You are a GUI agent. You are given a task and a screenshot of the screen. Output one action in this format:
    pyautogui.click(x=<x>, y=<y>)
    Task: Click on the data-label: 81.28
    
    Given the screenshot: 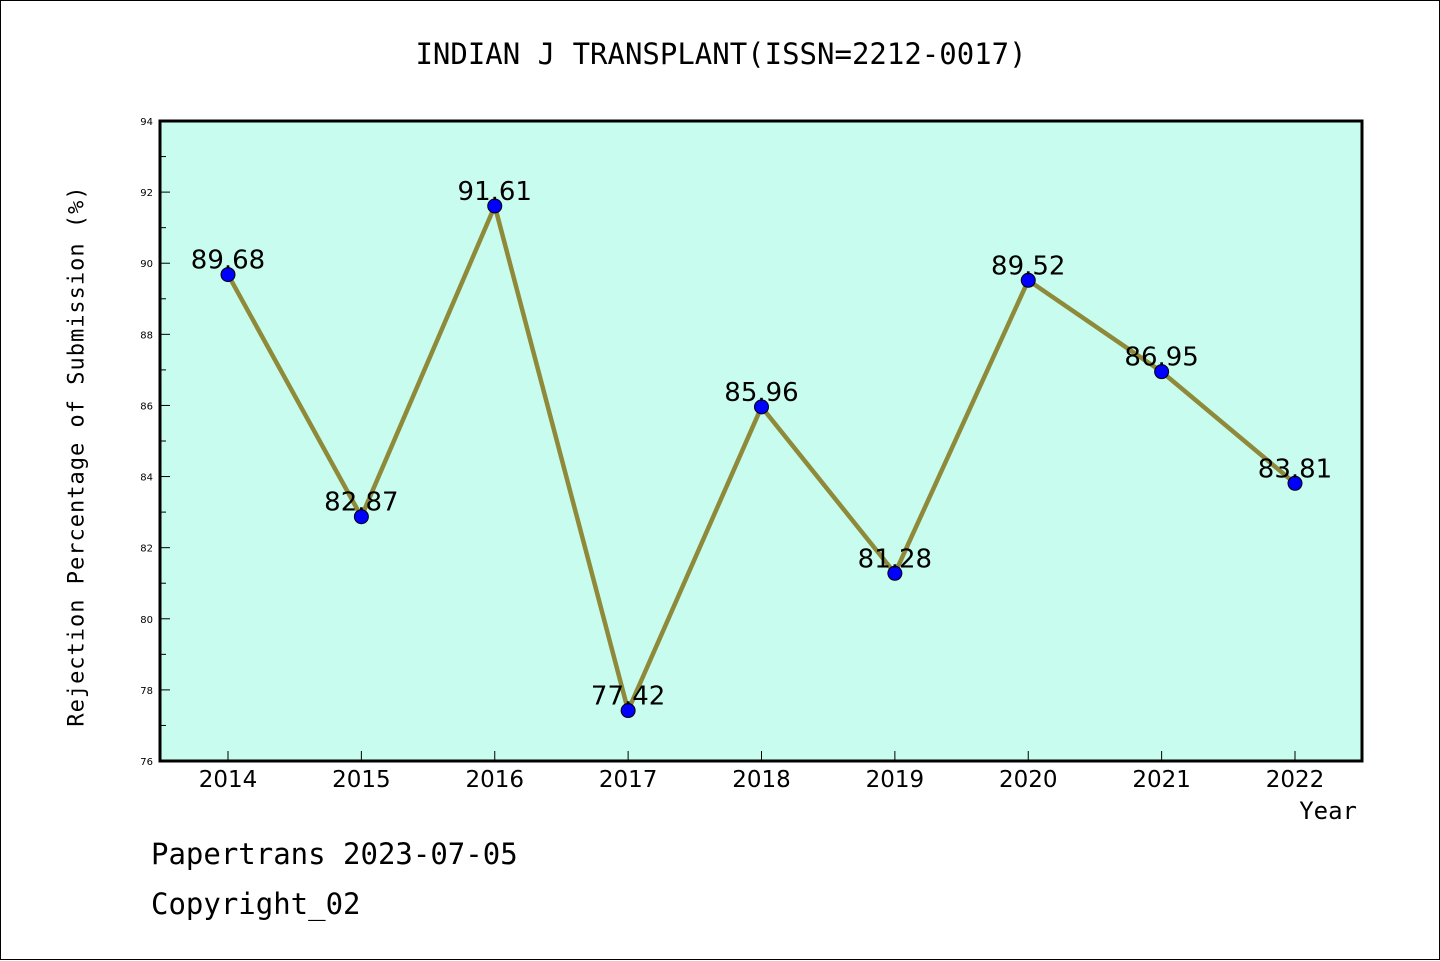 What is the action you would take?
    pyautogui.click(x=895, y=559)
    